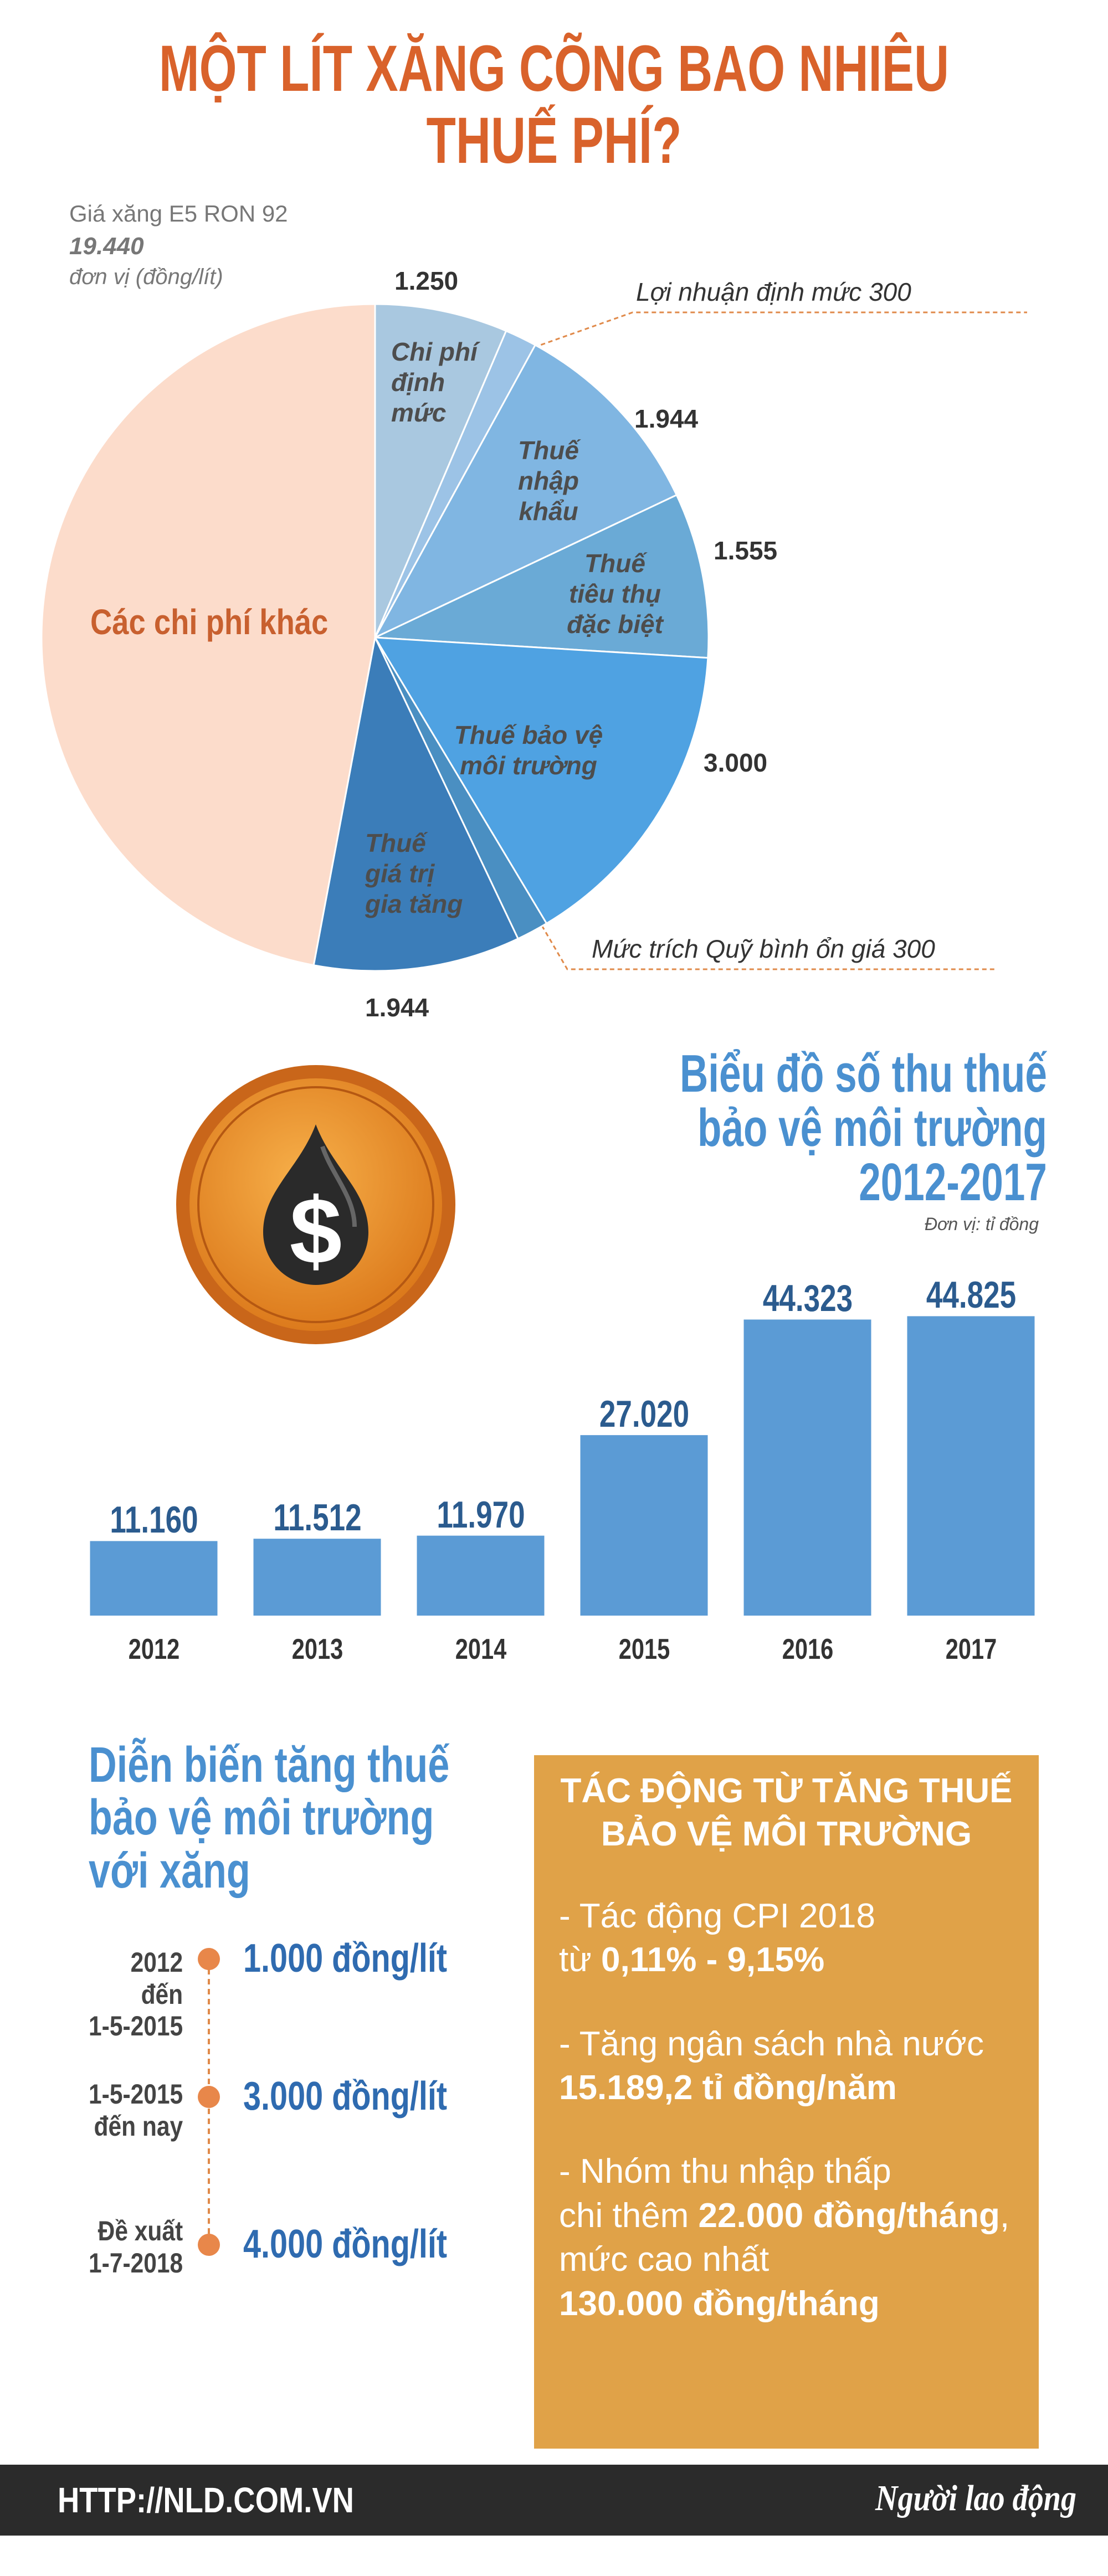 This screenshot has height=2576, width=1108. What do you see at coordinates (554, 2500) in the screenshot?
I see `footer-band` at bounding box center [554, 2500].